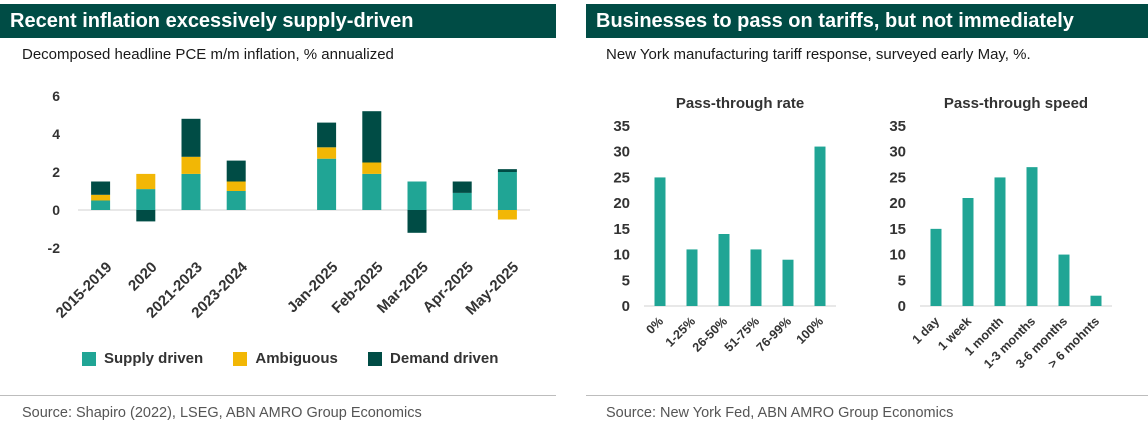 This screenshot has width=1148, height=430. I want to click on legend-supply-swatch, so click(89, 358).